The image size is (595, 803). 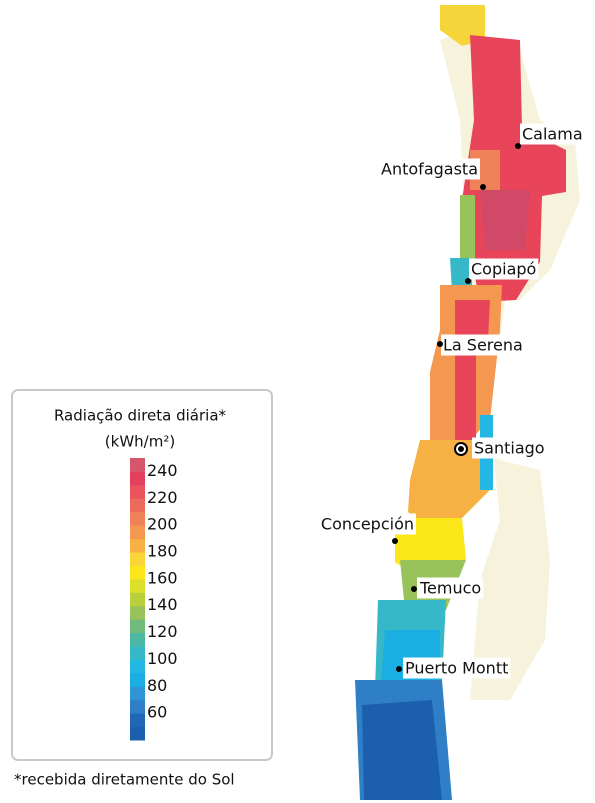 What do you see at coordinates (162, 631) in the screenshot?
I see `scale-tick-label: 120` at bounding box center [162, 631].